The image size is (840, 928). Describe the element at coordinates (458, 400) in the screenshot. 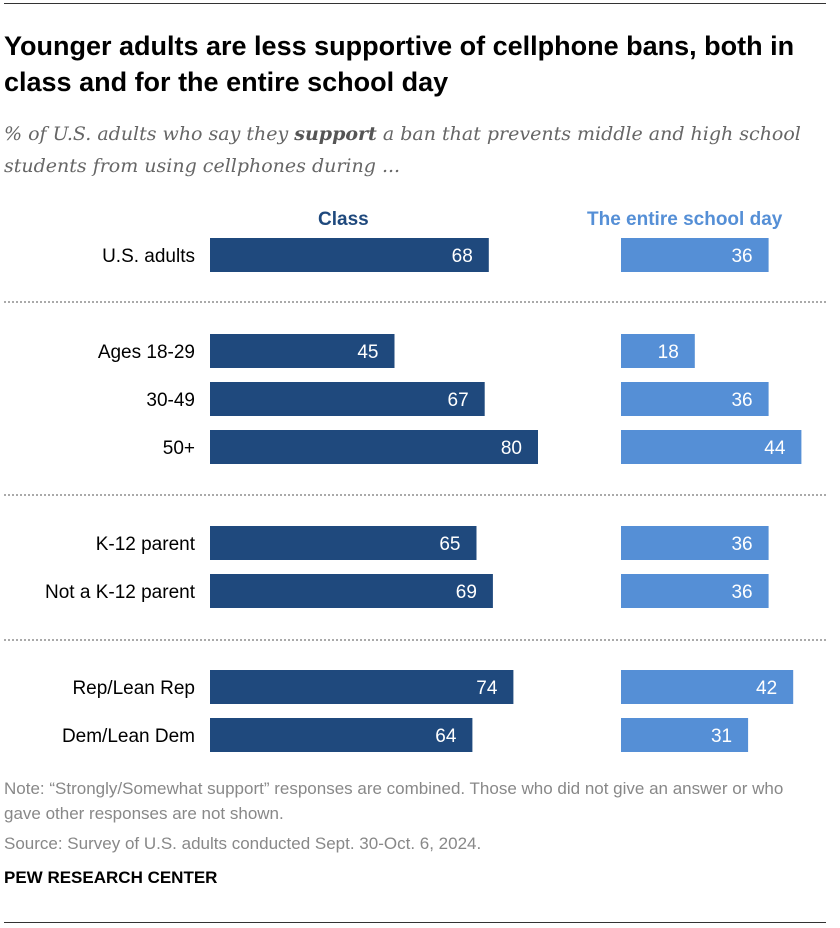

I see `data-label: 67` at that location.